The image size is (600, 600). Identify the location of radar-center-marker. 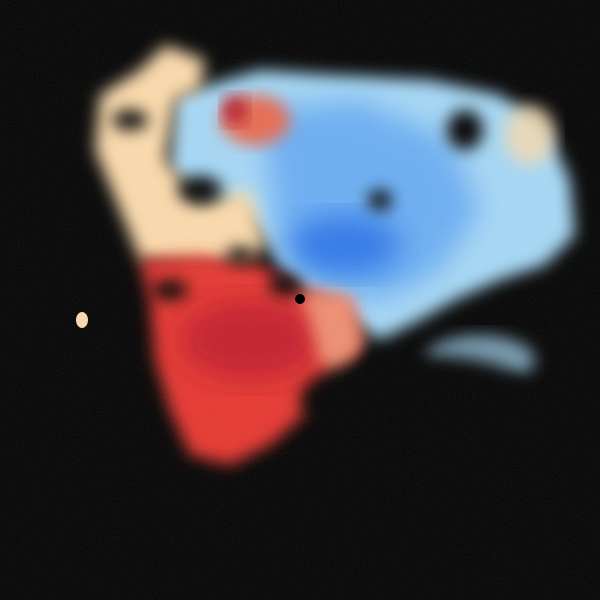
(300, 299).